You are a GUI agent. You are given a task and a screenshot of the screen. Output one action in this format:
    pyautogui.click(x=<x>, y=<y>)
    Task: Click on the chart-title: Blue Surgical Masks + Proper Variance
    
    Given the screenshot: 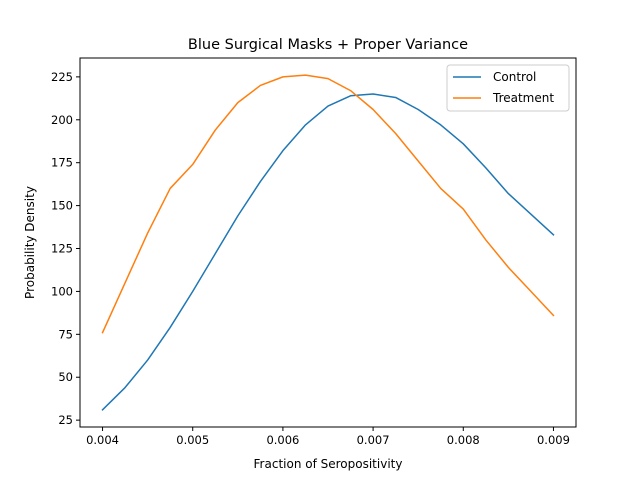 What is the action you would take?
    pyautogui.click(x=328, y=45)
    